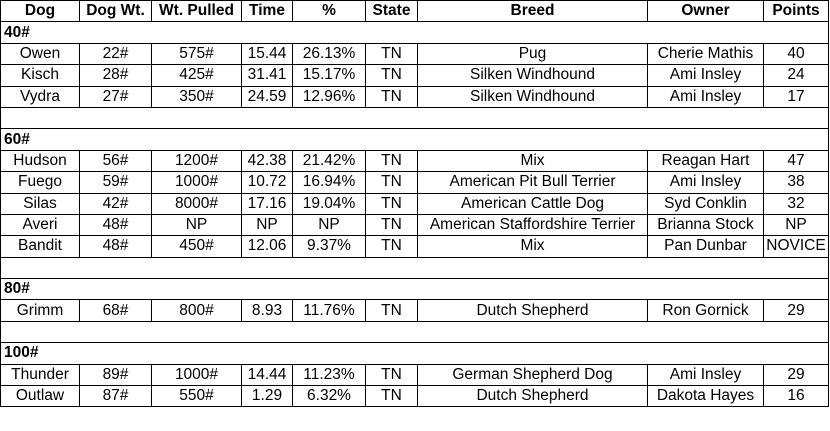 Image resolution: width=830 pixels, height=431 pixels. I want to click on breed-cell: Mix, so click(532, 161).